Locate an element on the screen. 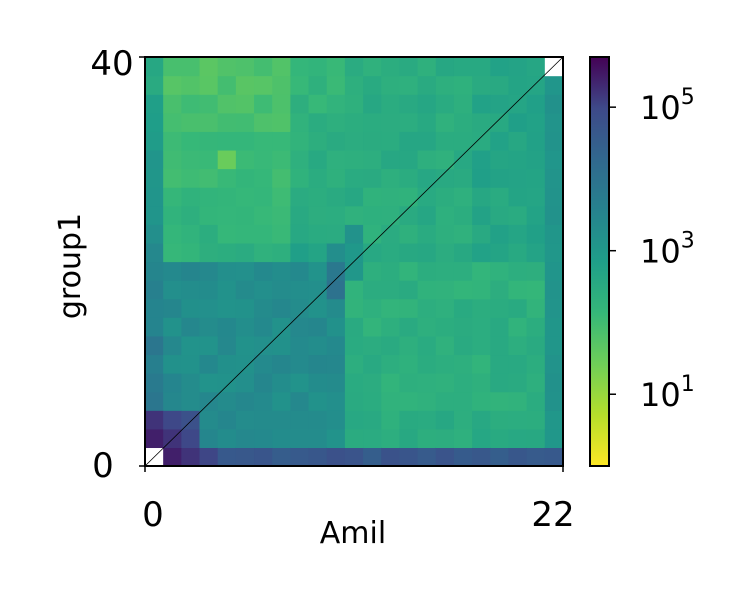 The image size is (750, 600). colorbar-tick-label: 103 is located at coordinates (667, 250).